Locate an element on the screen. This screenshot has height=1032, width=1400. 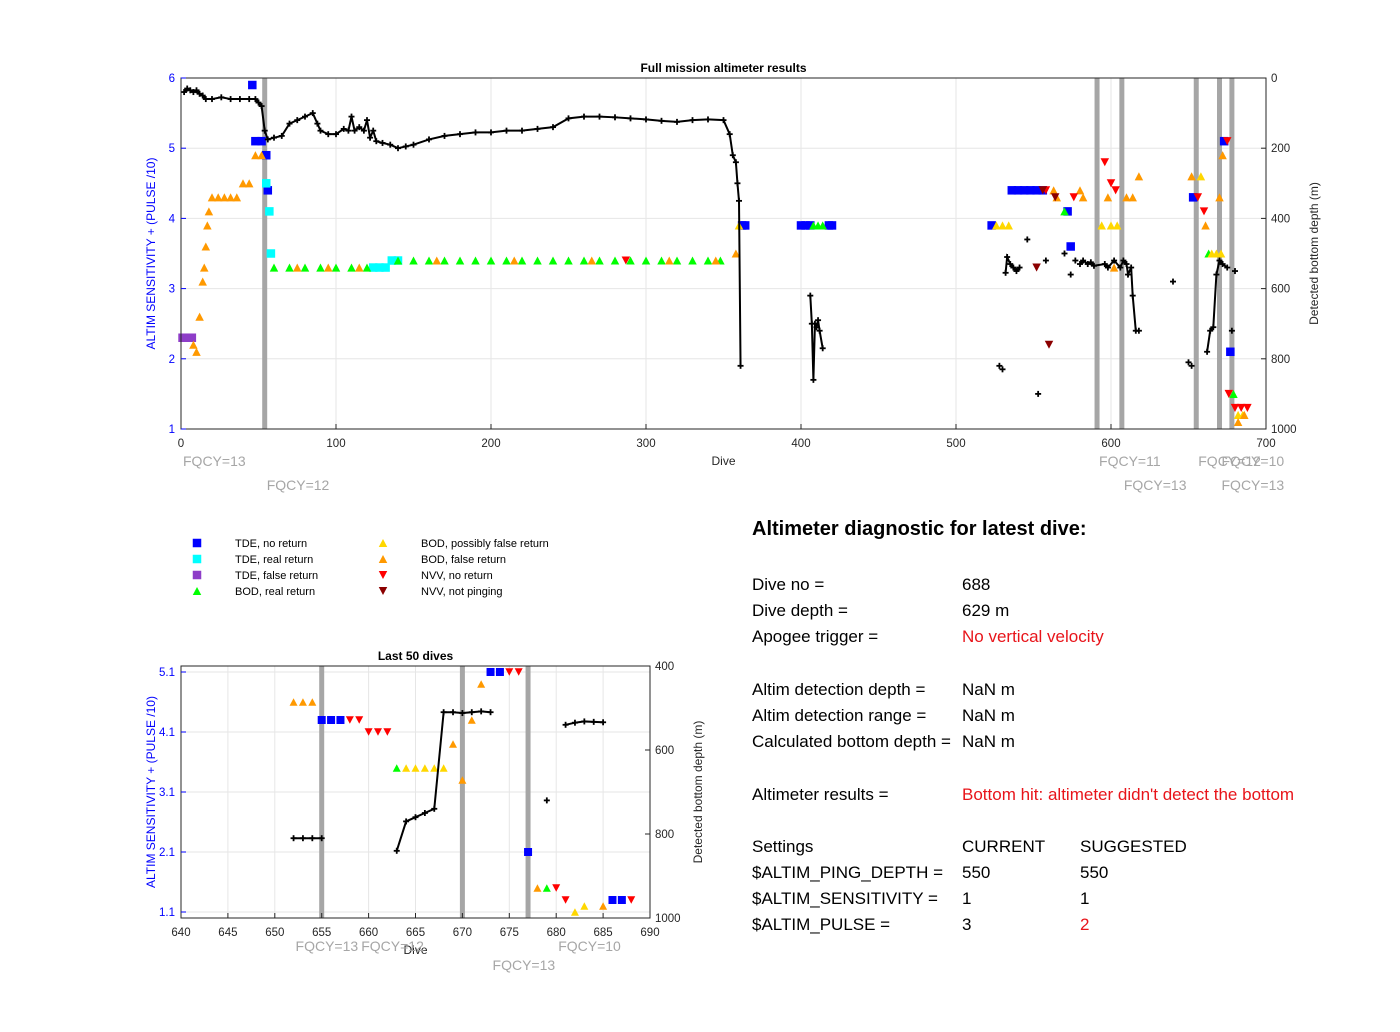
last50-y-right-tick-label: 600 is located at coordinates (664, 751).